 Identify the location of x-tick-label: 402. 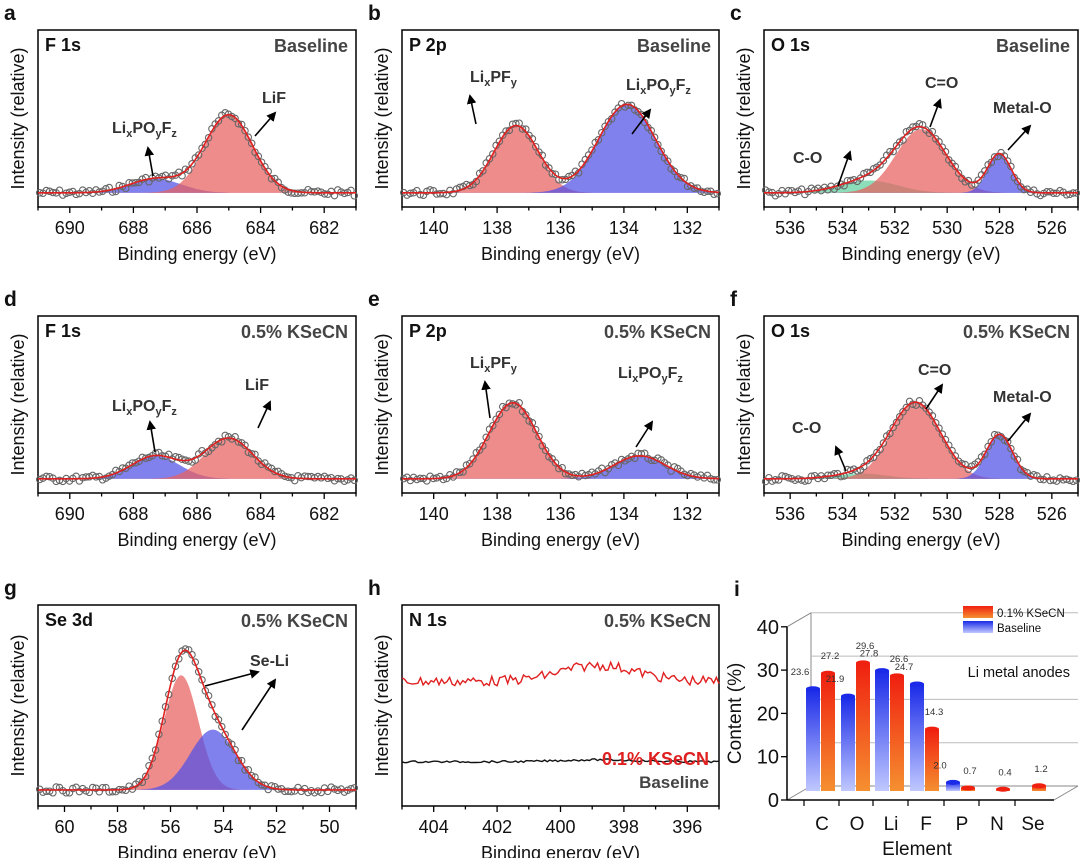
(497, 827).